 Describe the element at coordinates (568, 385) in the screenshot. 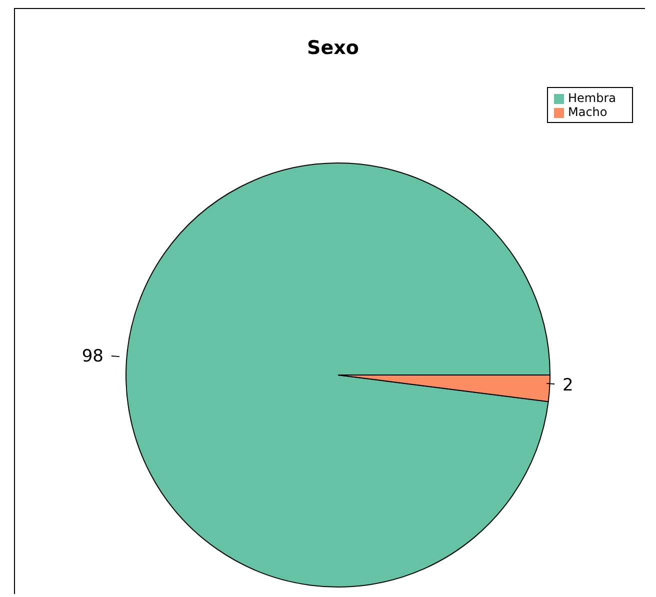

I see `data-label: 2` at that location.